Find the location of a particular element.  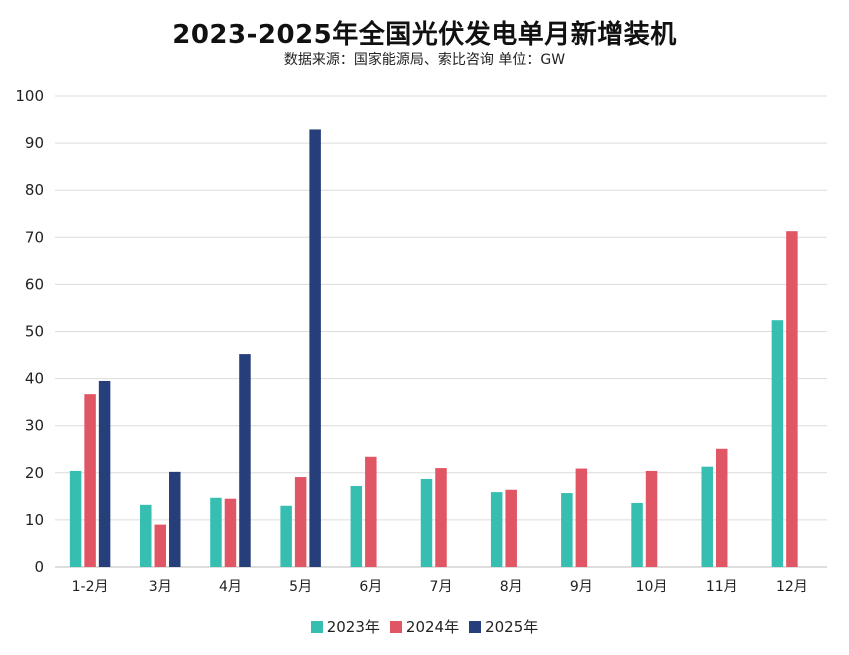

legend-item: 2025年 is located at coordinates (503, 626).